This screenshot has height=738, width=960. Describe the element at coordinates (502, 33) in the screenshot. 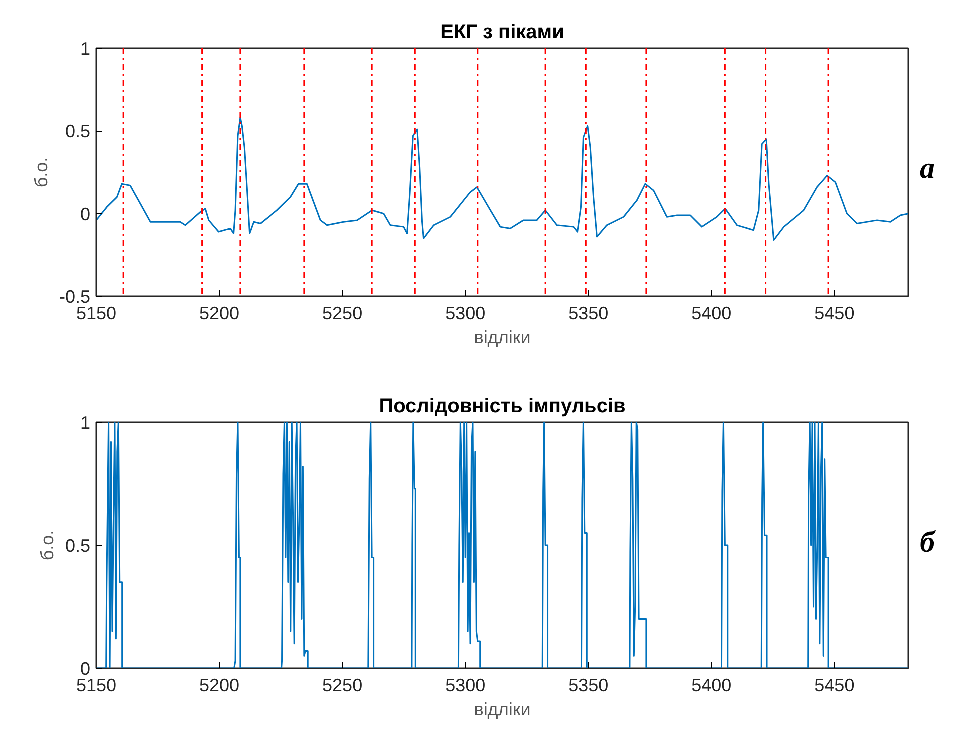

I see `chart-title: ЕКГ з піками` at that location.